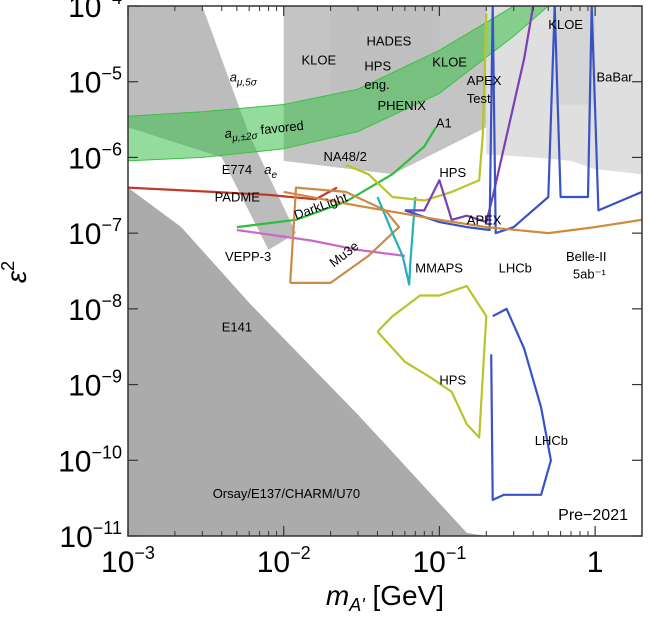 This screenshot has width=652, height=630. I want to click on annotation-hps-22: HPS, so click(452, 380).